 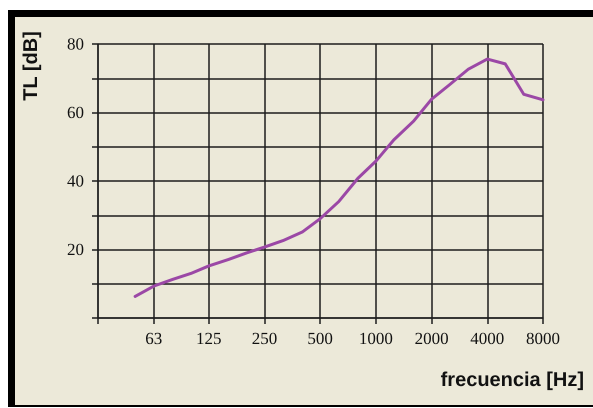 What do you see at coordinates (209, 338) in the screenshot?
I see `x-tick-label: 125` at bounding box center [209, 338].